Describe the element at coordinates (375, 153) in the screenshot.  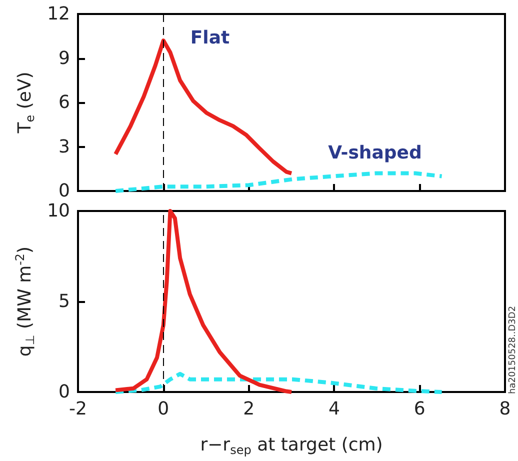
I see `annotation: V-shaped` at that location.